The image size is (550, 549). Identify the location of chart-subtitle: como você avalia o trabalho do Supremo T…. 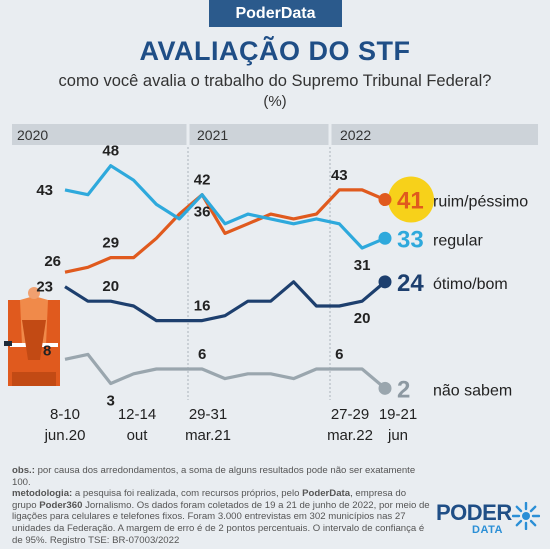
(275, 81).